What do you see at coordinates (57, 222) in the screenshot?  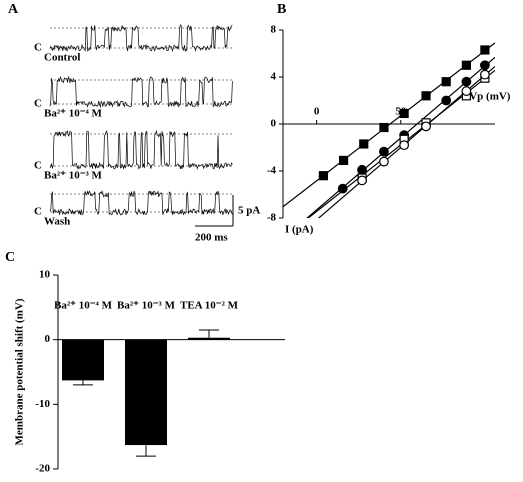 I see `trace-label: Wash` at bounding box center [57, 222].